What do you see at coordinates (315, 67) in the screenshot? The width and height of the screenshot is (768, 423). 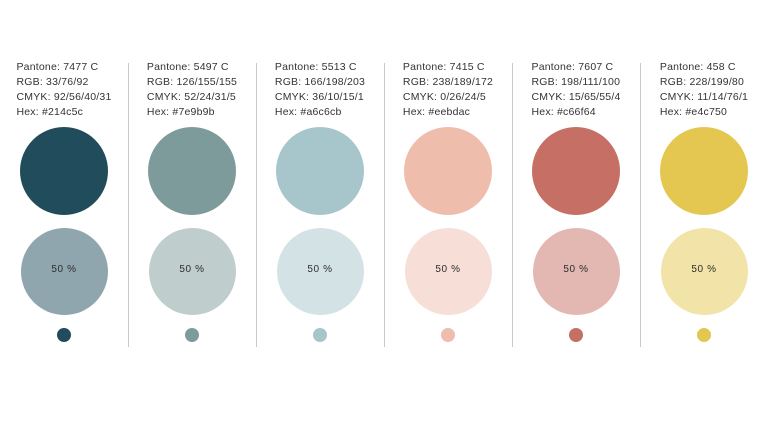 I see `spec-pantone: Pantone: 5513 C` at bounding box center [315, 67].